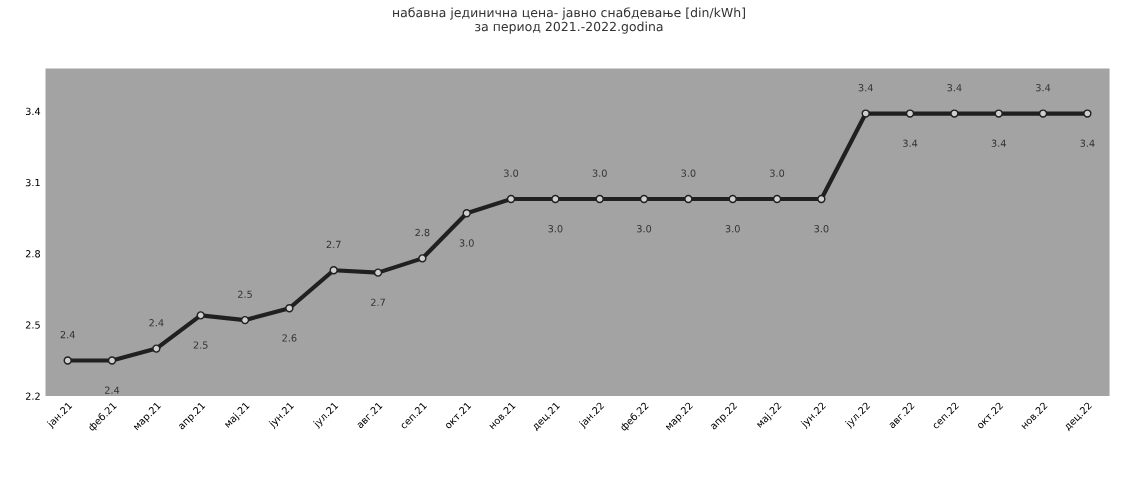  I want to click on y-tick-label: 3.1, so click(32, 182).